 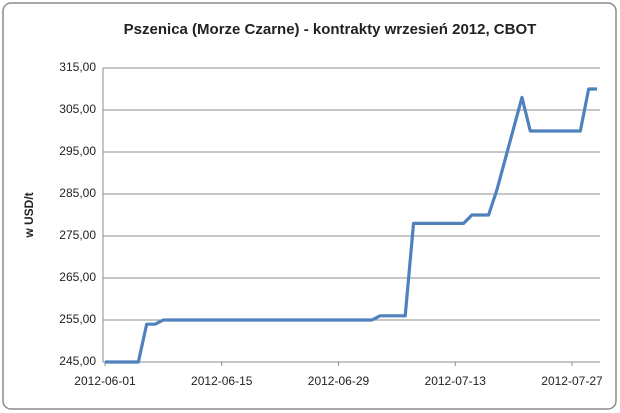 I want to click on x-tick-label: 2012-07-13, so click(x=456, y=381).